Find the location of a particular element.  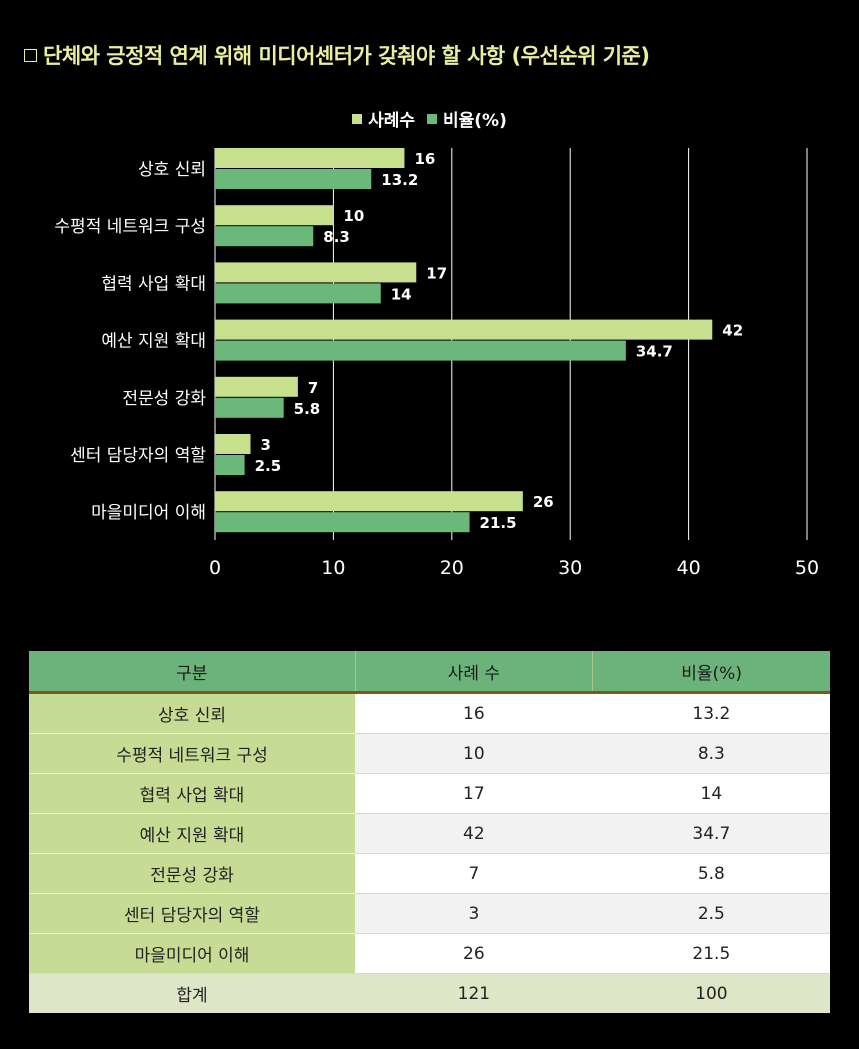

legend-item-ratio: 비율(%) is located at coordinates (466, 118).